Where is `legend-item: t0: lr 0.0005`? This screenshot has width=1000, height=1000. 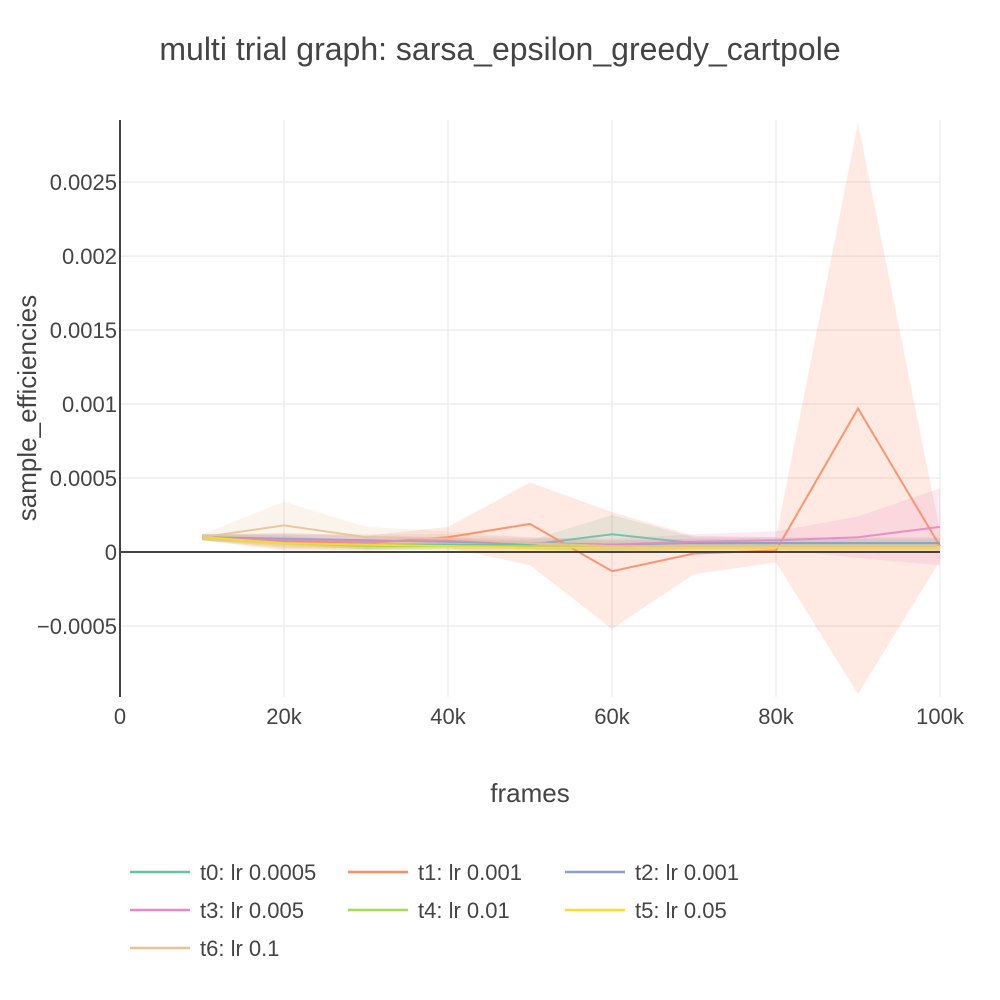
legend-item: t0: lr 0.0005 is located at coordinates (223, 872).